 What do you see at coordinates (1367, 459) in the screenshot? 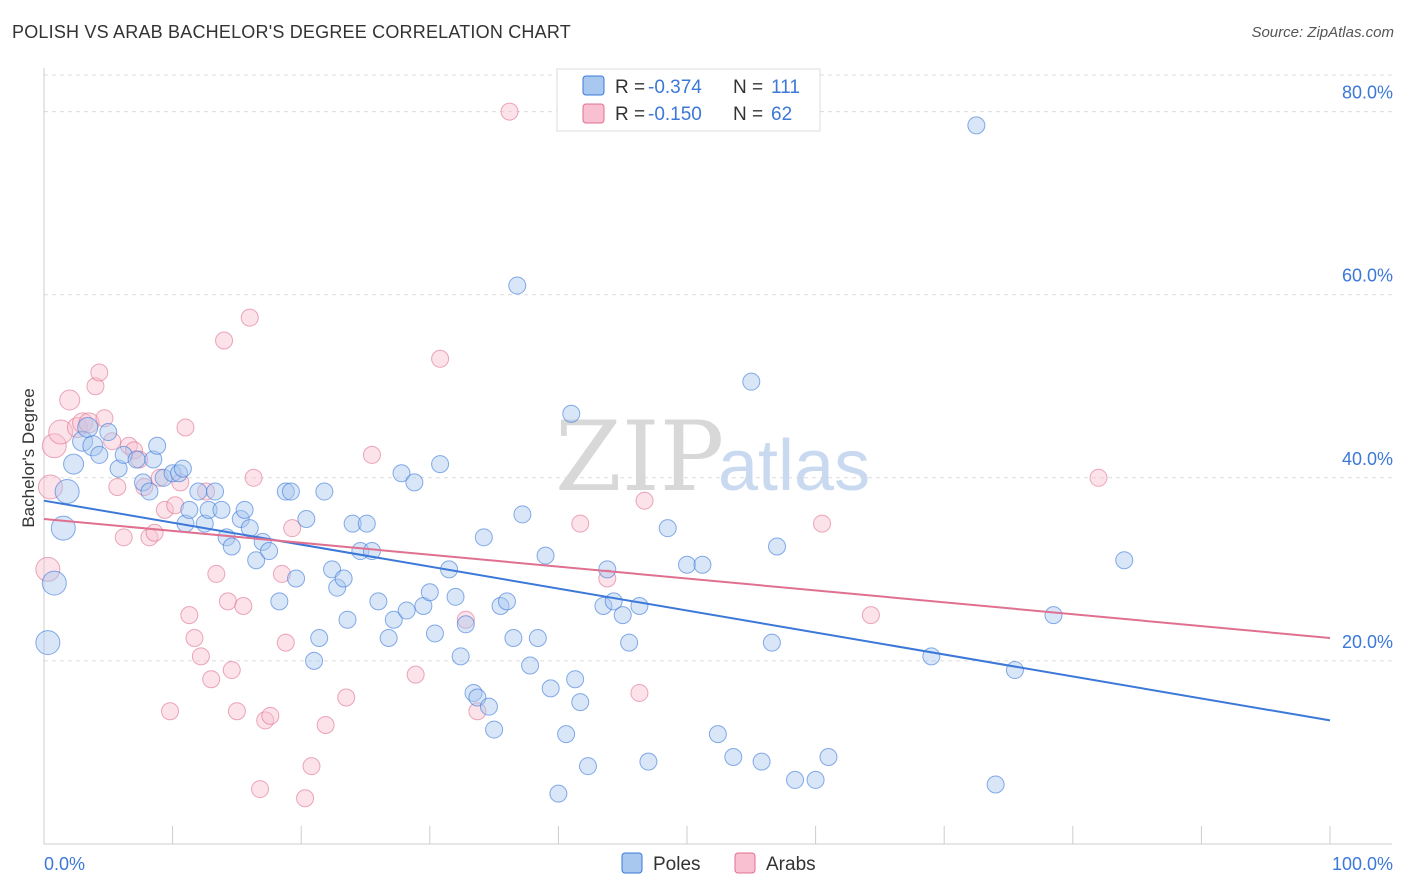
I see `y-tick-label: 40.0%` at bounding box center [1367, 459].